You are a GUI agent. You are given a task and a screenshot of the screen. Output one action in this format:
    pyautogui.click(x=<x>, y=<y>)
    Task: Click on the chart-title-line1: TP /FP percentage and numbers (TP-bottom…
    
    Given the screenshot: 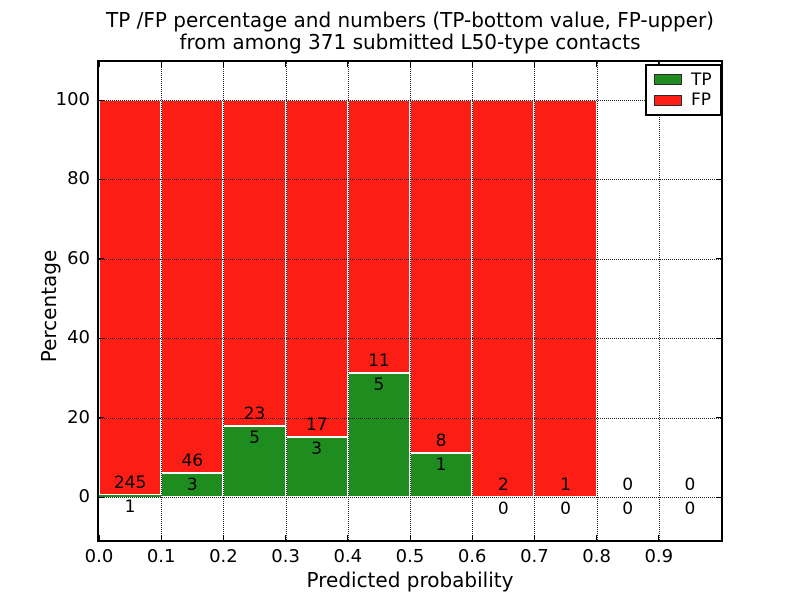 What is the action you would take?
    pyautogui.click(x=410, y=20)
    